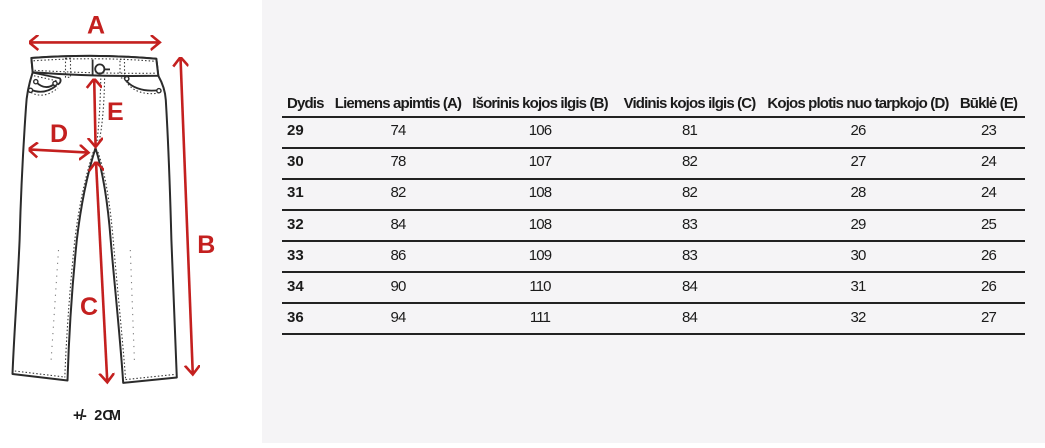  What do you see at coordinates (111, 416) in the screenshot?
I see `svg-text: CM` at bounding box center [111, 416].